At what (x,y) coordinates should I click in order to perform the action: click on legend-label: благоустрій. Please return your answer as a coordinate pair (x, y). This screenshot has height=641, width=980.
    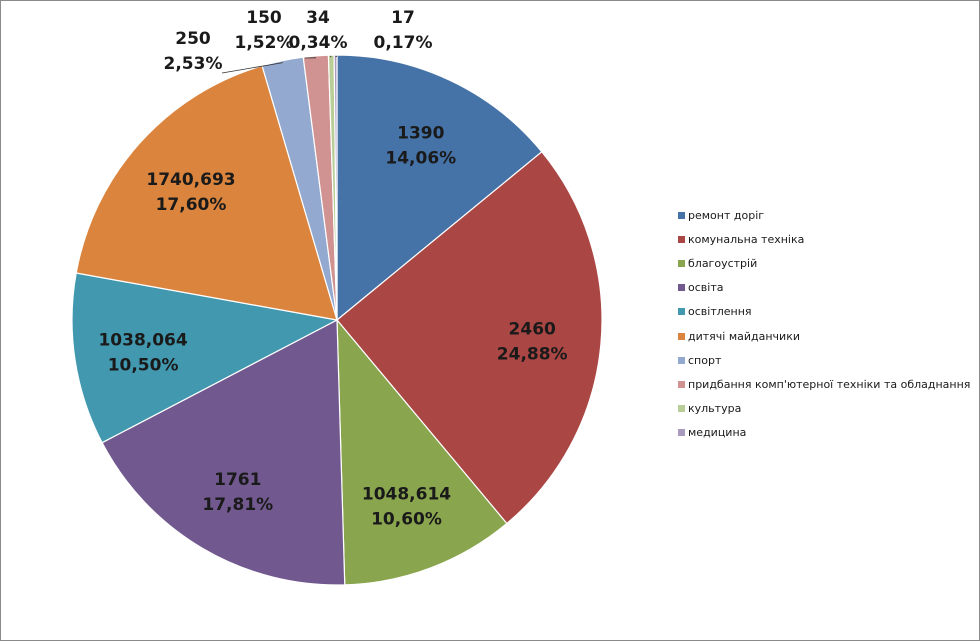
    Looking at the image, I should click on (723, 263).